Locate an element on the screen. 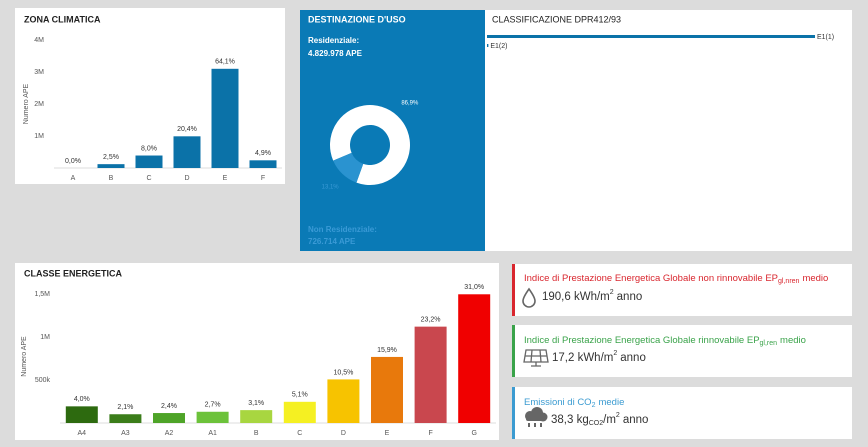 The width and height of the screenshot is (868, 447). y-tick-label: 3M is located at coordinates (39, 72).